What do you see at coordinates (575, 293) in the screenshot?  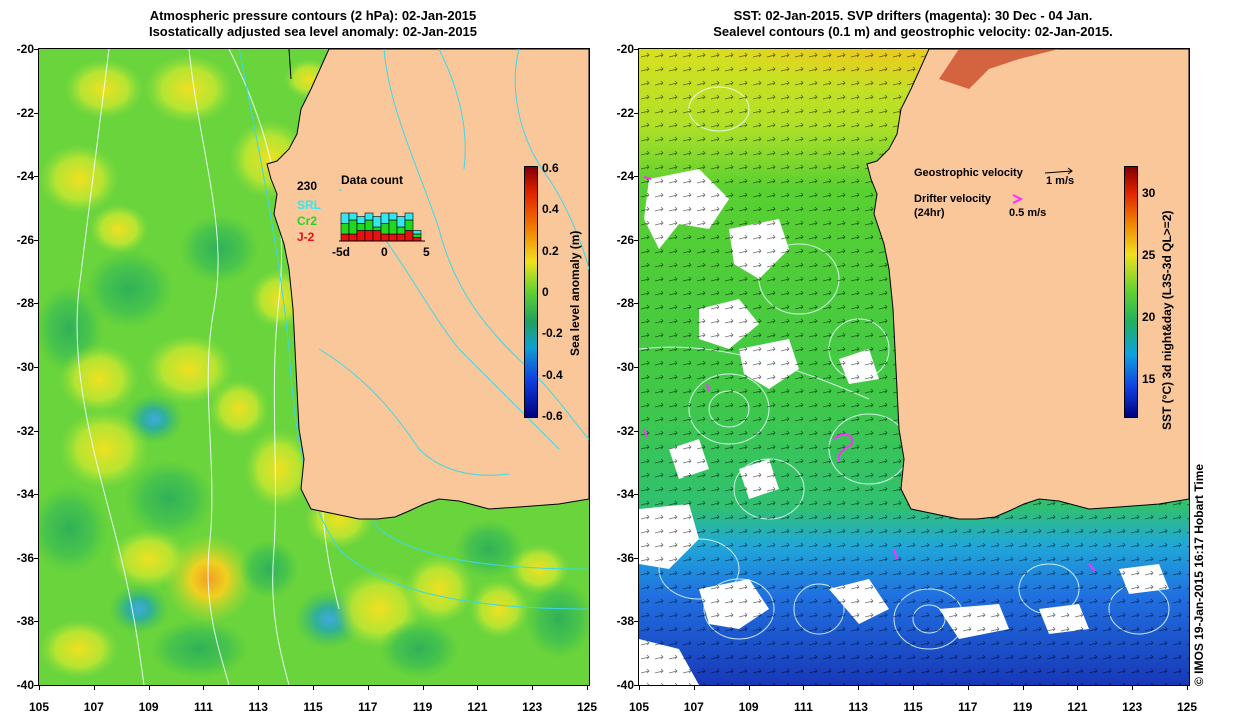 I see `sla-colorbar-label: Sea level anomaly (m)` at bounding box center [575, 293].